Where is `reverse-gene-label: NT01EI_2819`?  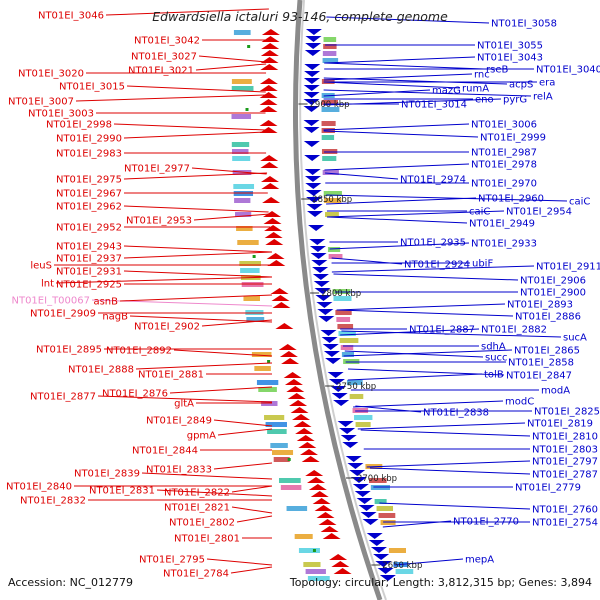
reverse-gene-label: NT01EI_2819 is located at coordinates (560, 424).